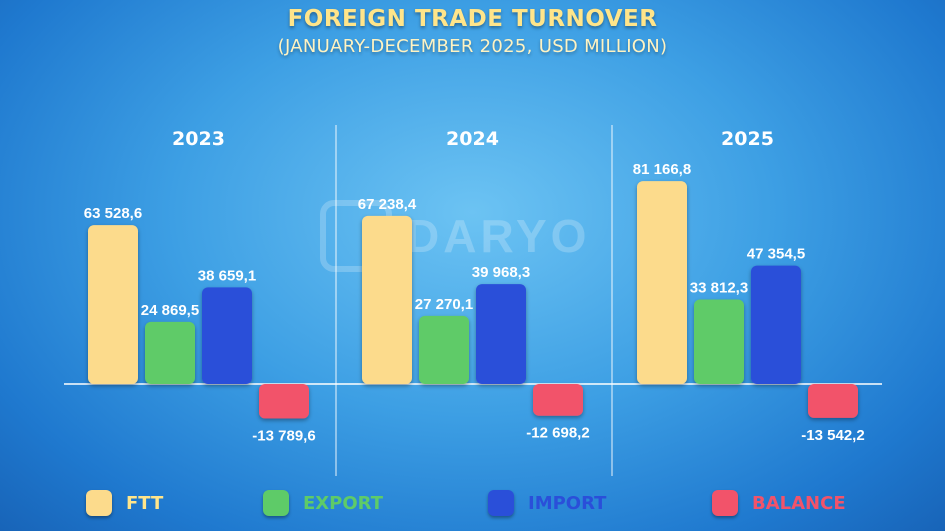 This screenshot has height=531, width=945. Describe the element at coordinates (284, 401) in the screenshot. I see `bar-balance-2023` at that location.